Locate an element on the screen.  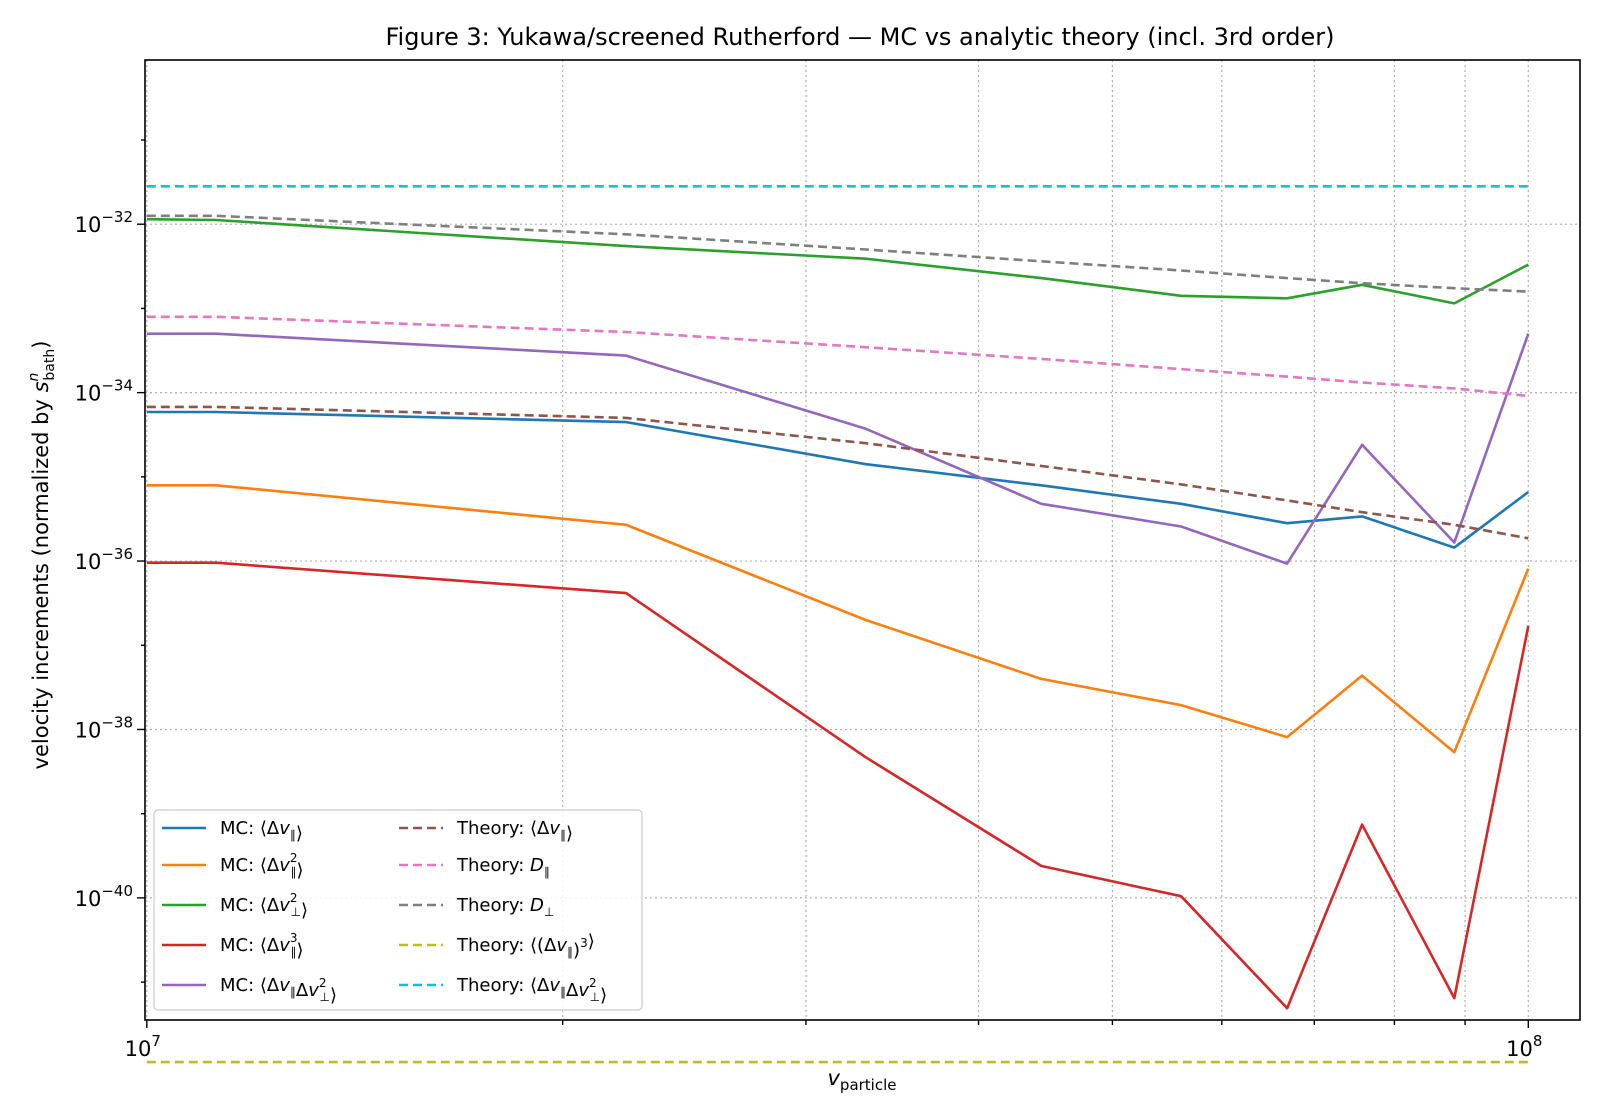
legend-label: Theory: ⟨Δv∥⟩ is located at coordinates (514, 831).